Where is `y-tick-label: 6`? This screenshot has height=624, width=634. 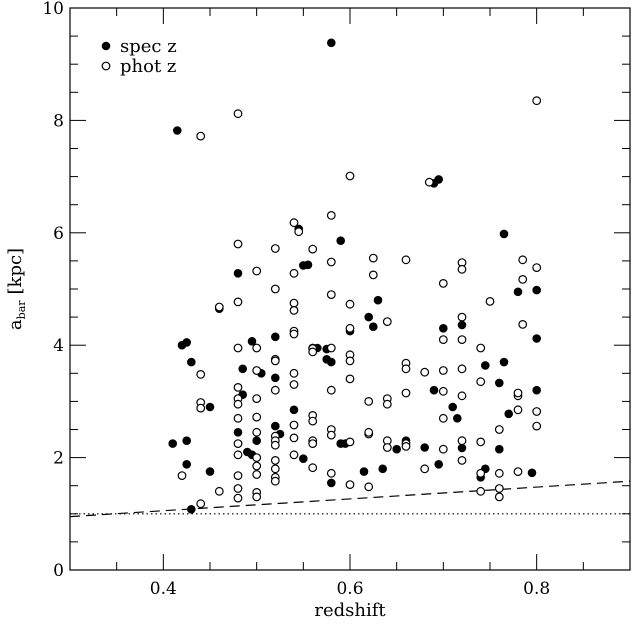 y-tick-label: 6 is located at coordinates (58, 234).